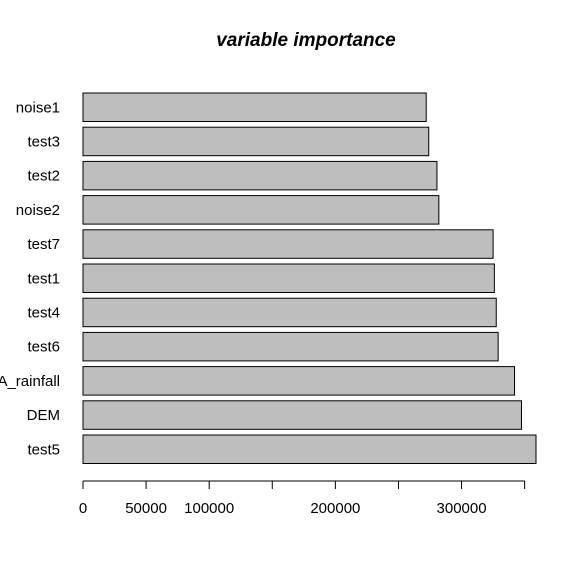 The width and height of the screenshot is (576, 576). Describe the element at coordinates (306, 40) in the screenshot. I see `chart-title: variable importance` at that location.